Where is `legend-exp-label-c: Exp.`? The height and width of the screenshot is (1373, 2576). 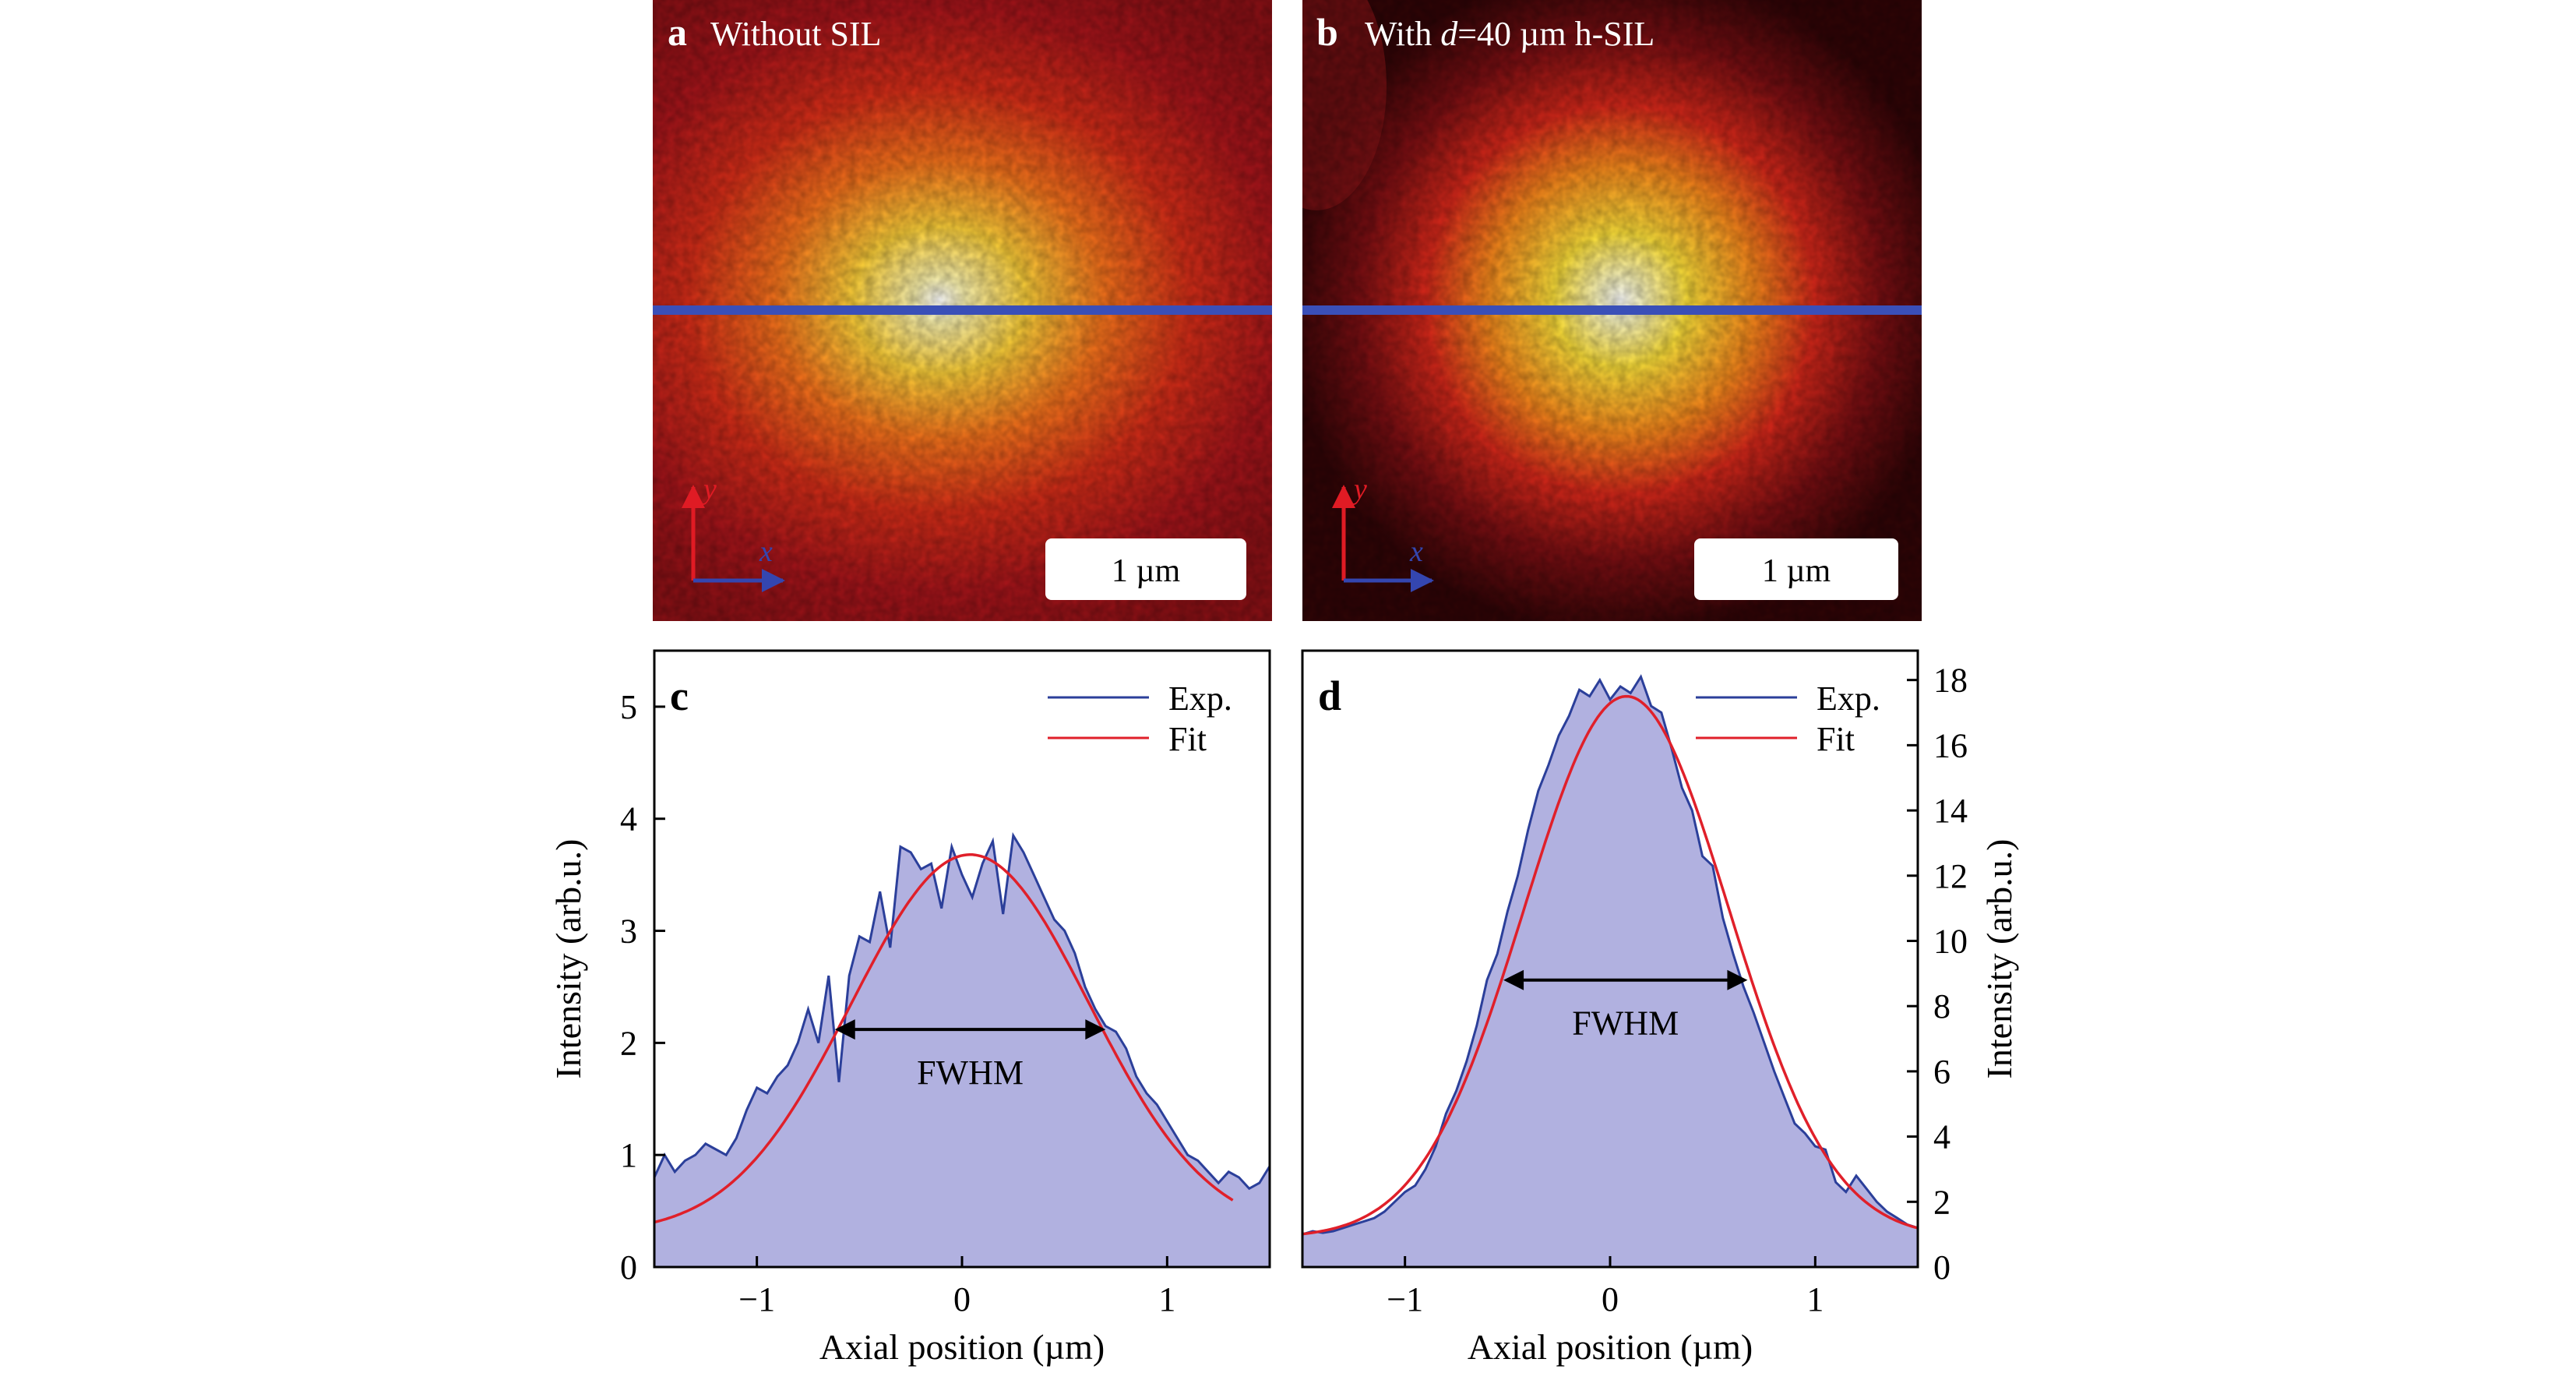
legend-exp-label-c: Exp. is located at coordinates (1200, 698).